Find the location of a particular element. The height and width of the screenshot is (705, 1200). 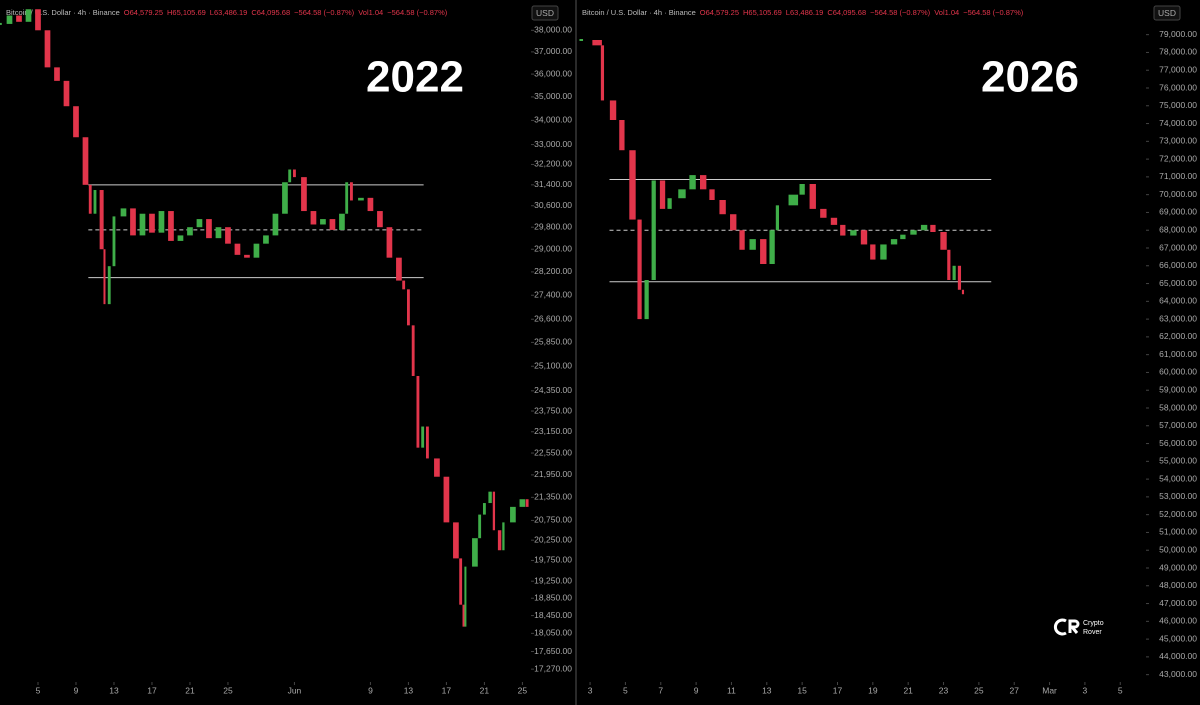

x-tick-label: 23 is located at coordinates (944, 690).